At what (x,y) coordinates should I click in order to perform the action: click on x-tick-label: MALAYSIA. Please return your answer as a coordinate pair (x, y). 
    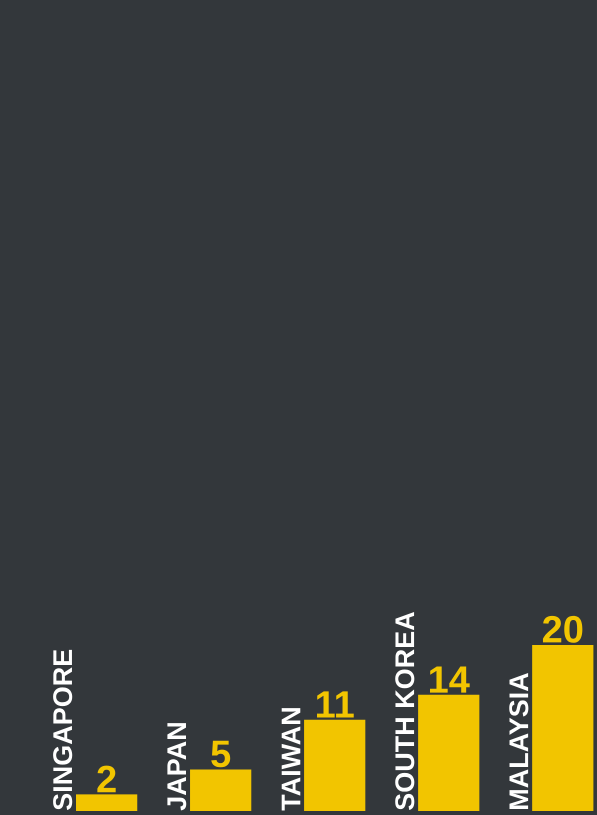
    Looking at the image, I should click on (518, 740).